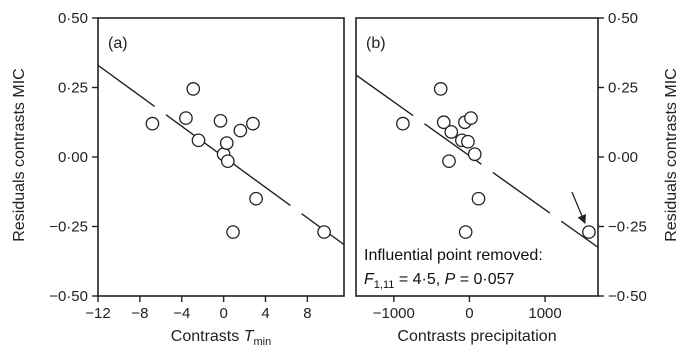  What do you see at coordinates (223, 313) in the screenshot?
I see `x-tick-label-a-3: 0` at bounding box center [223, 313].